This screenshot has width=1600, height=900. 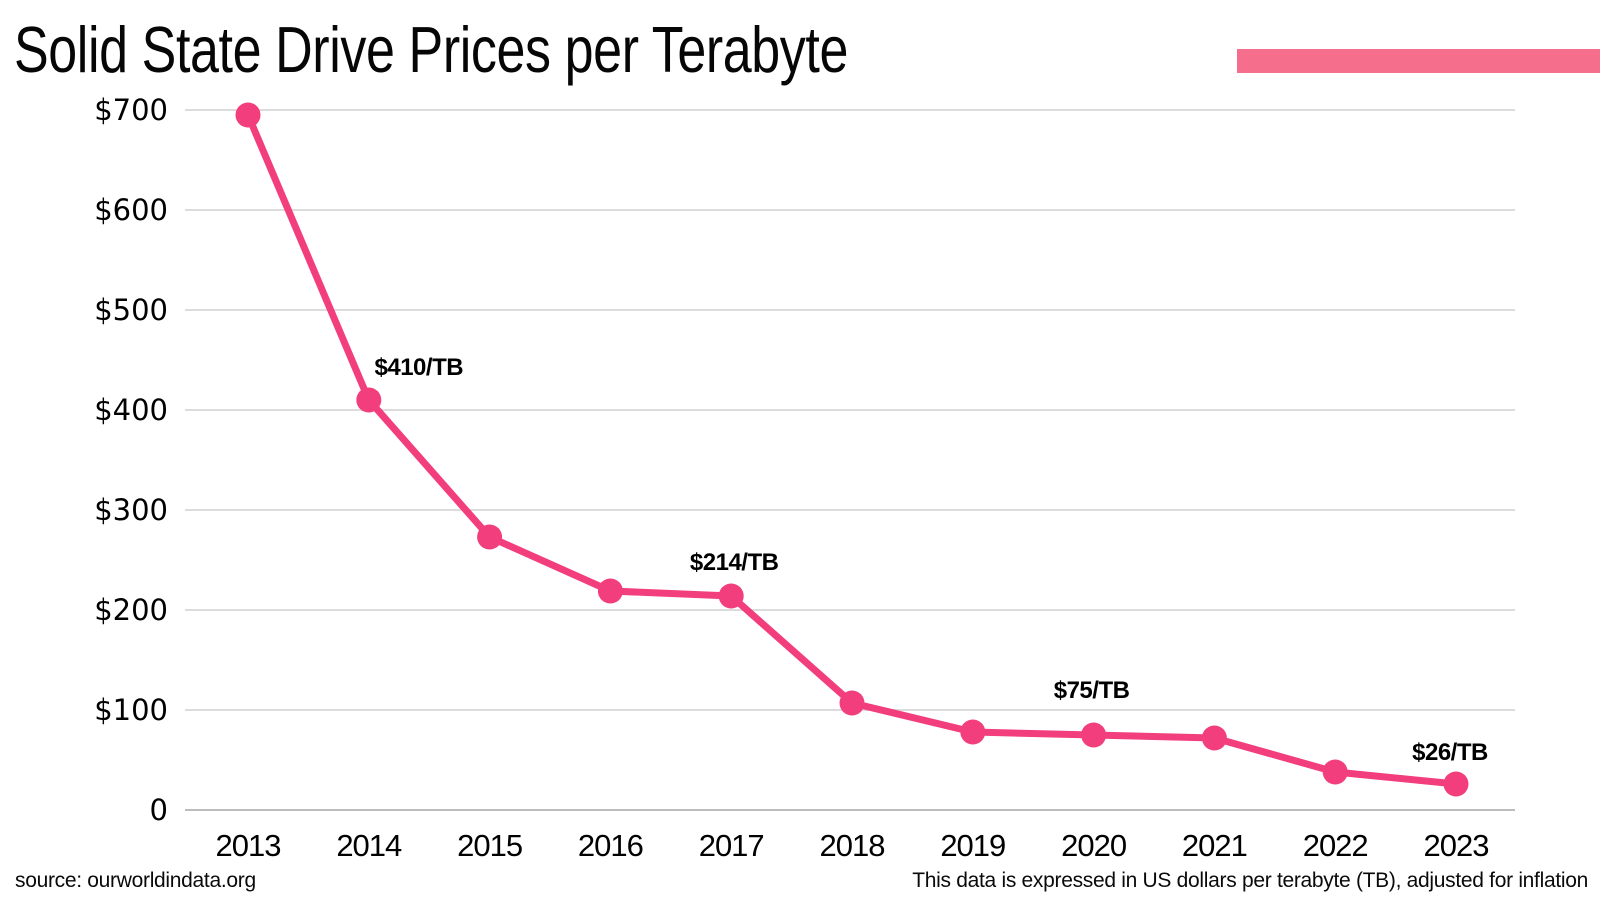 What do you see at coordinates (131, 110) in the screenshot?
I see `y-tick-label: $700` at bounding box center [131, 110].